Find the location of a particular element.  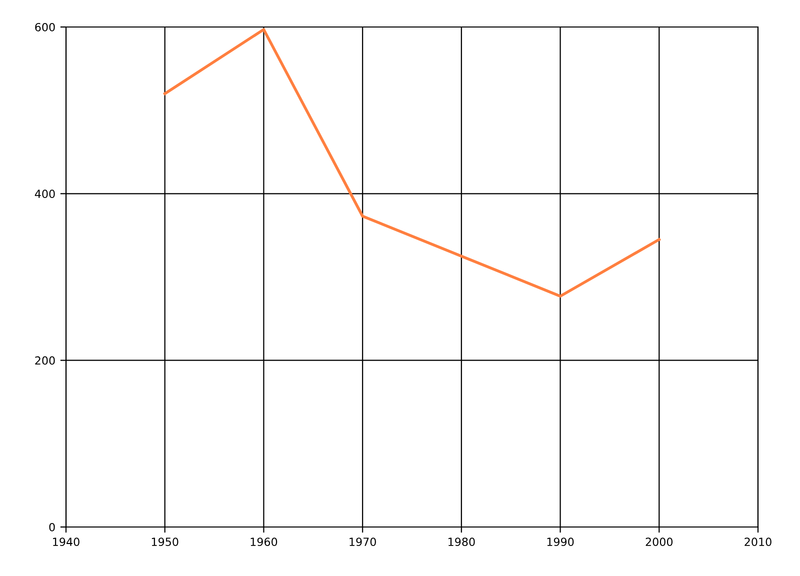

x-tick-label: 1950 is located at coordinates (165, 542).